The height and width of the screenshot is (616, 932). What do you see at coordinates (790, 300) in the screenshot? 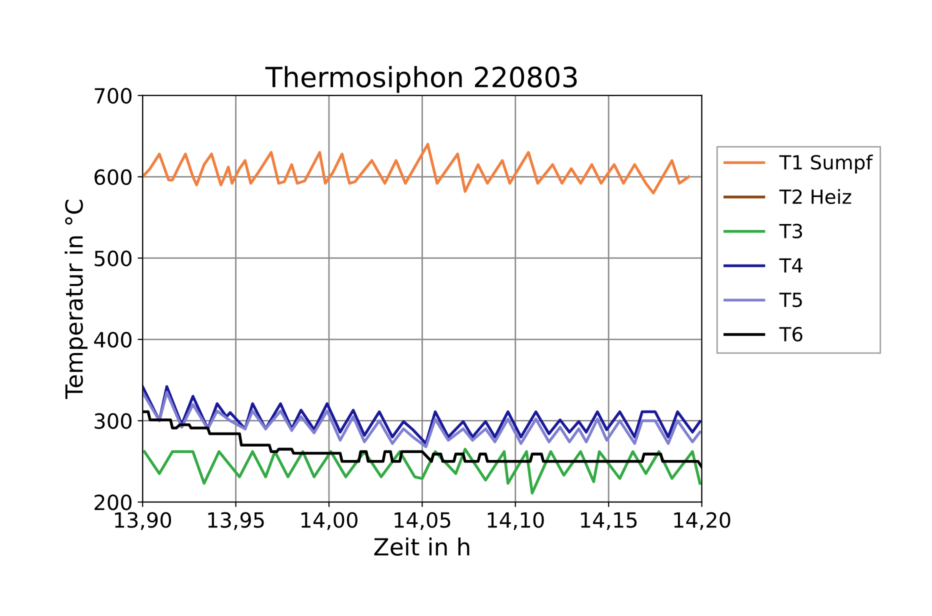
I see `legend-label: T5` at bounding box center [790, 300].